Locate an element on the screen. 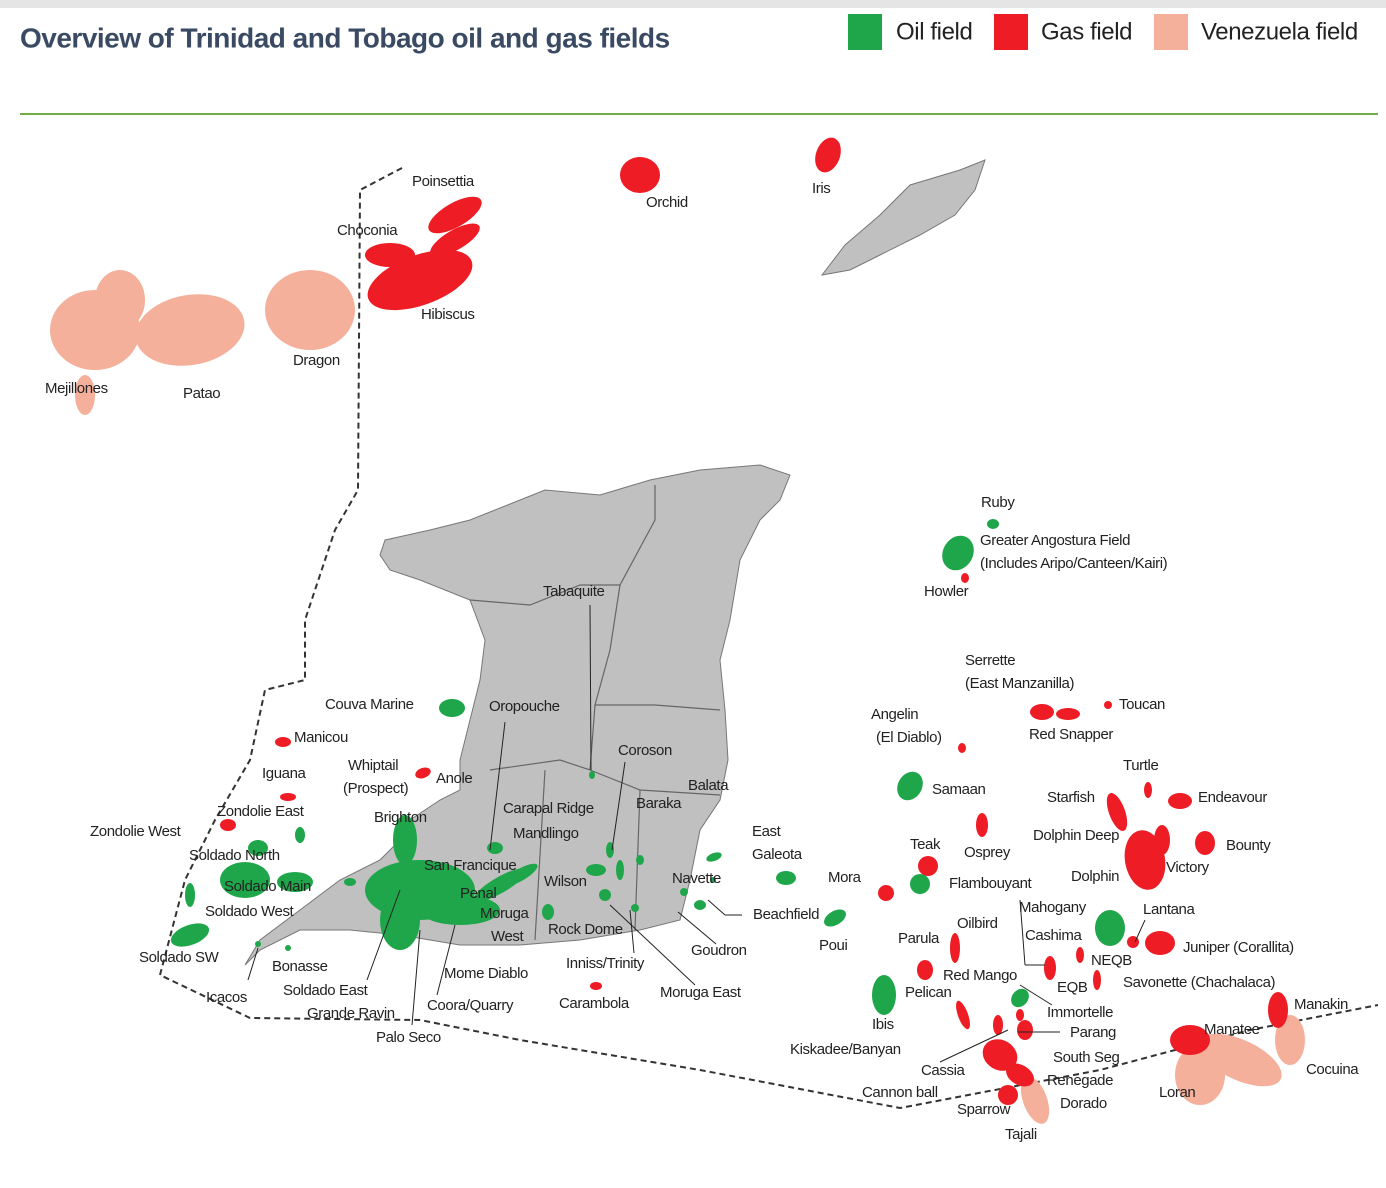 The image size is (1386, 1188). field-label: Zondolie West is located at coordinates (136, 831).